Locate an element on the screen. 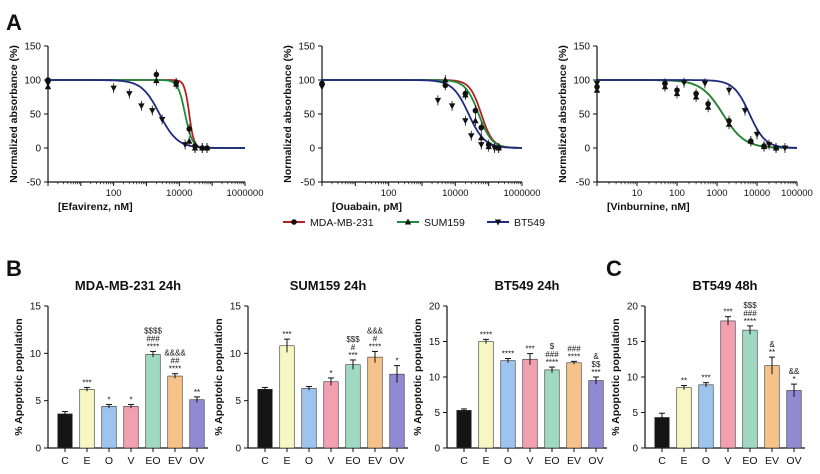 Image resolution: width=820 pixels, height=474 pixels. legend-marker-bt549 is located at coordinates (498, 222).